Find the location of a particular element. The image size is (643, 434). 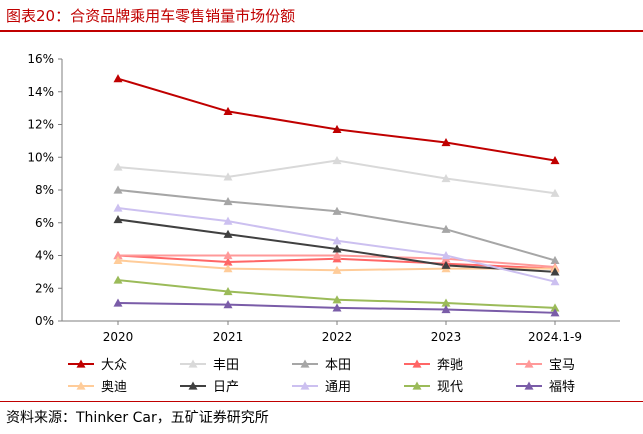

legend-label-宝马: 宝马 is located at coordinates (562, 365).